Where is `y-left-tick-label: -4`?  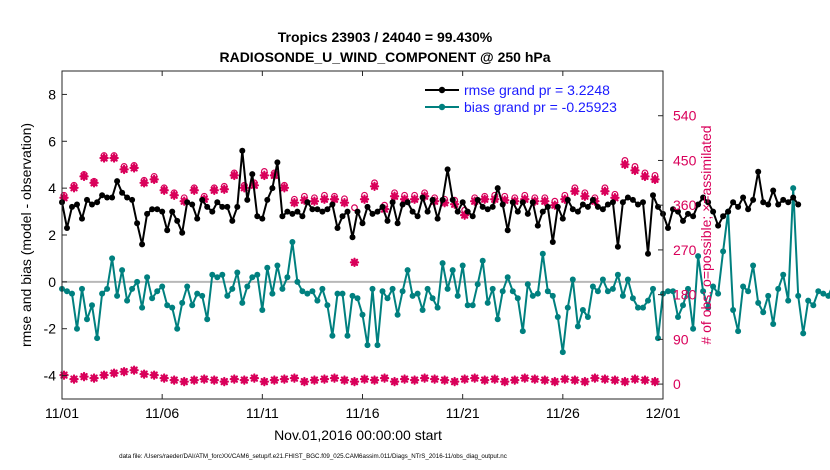 y-left-tick-label: -4 is located at coordinates (50, 376).